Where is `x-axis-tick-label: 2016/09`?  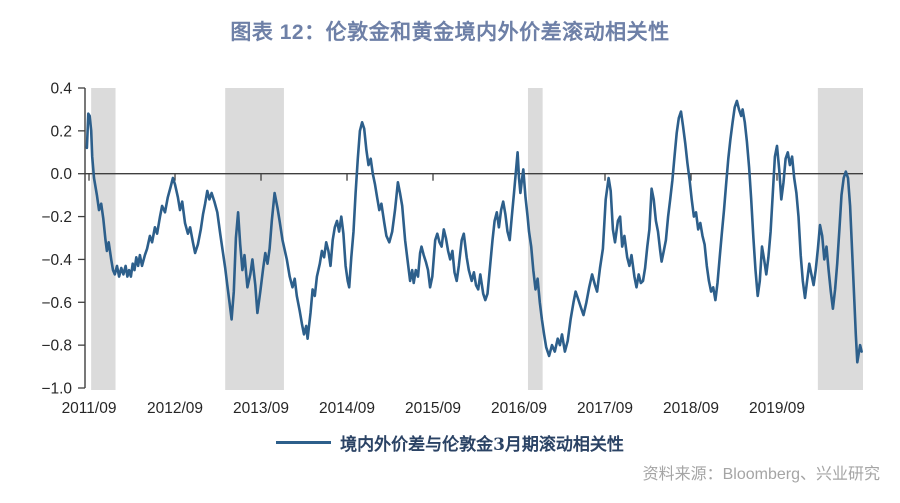
x-axis-tick-label: 2016/09 is located at coordinates (519, 408).